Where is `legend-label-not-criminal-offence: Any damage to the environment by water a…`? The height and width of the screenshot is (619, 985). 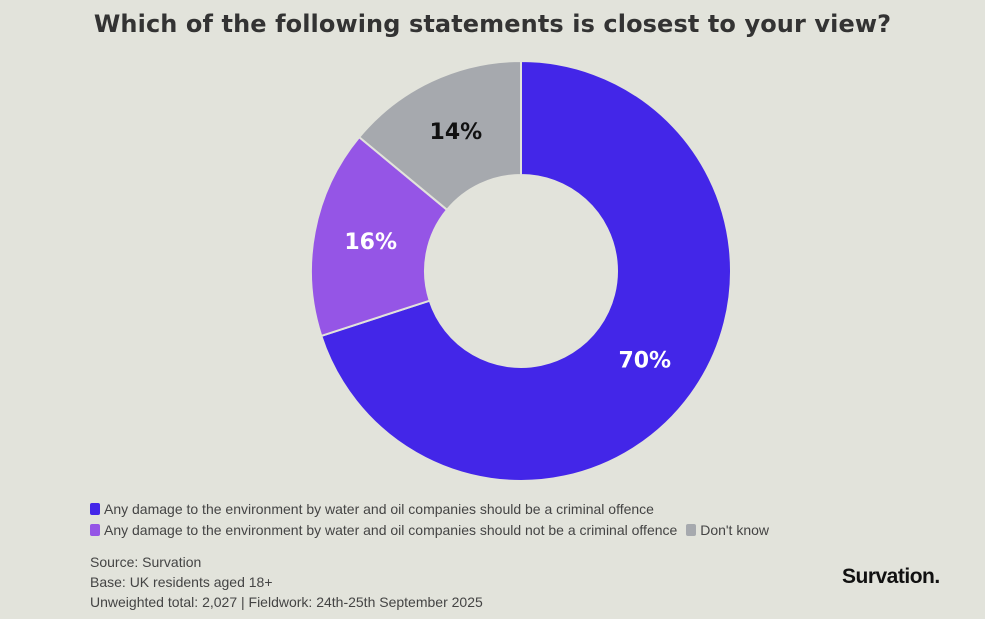
legend-label-not-criminal-offence: Any damage to the environment by water a… is located at coordinates (391, 530).